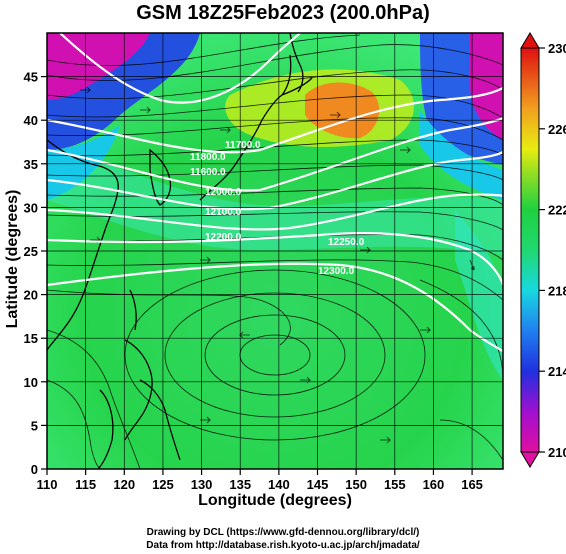 This screenshot has height=554, width=566. What do you see at coordinates (557, 48) in the screenshot?
I see `colorbar-tick-label: 230` at bounding box center [557, 48].